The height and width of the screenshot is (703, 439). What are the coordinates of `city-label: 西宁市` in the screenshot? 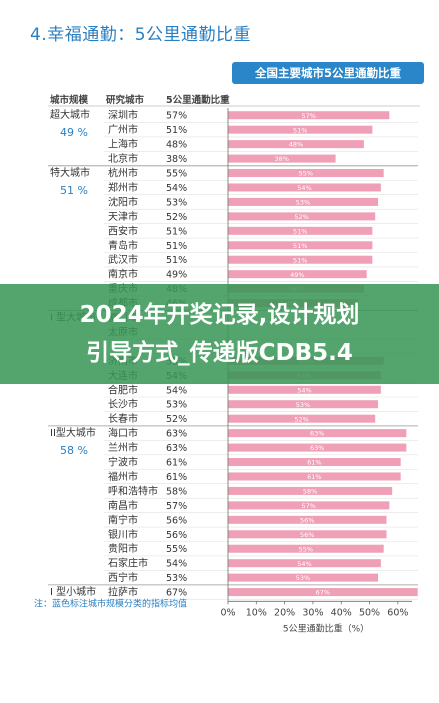 It's located at (123, 577).